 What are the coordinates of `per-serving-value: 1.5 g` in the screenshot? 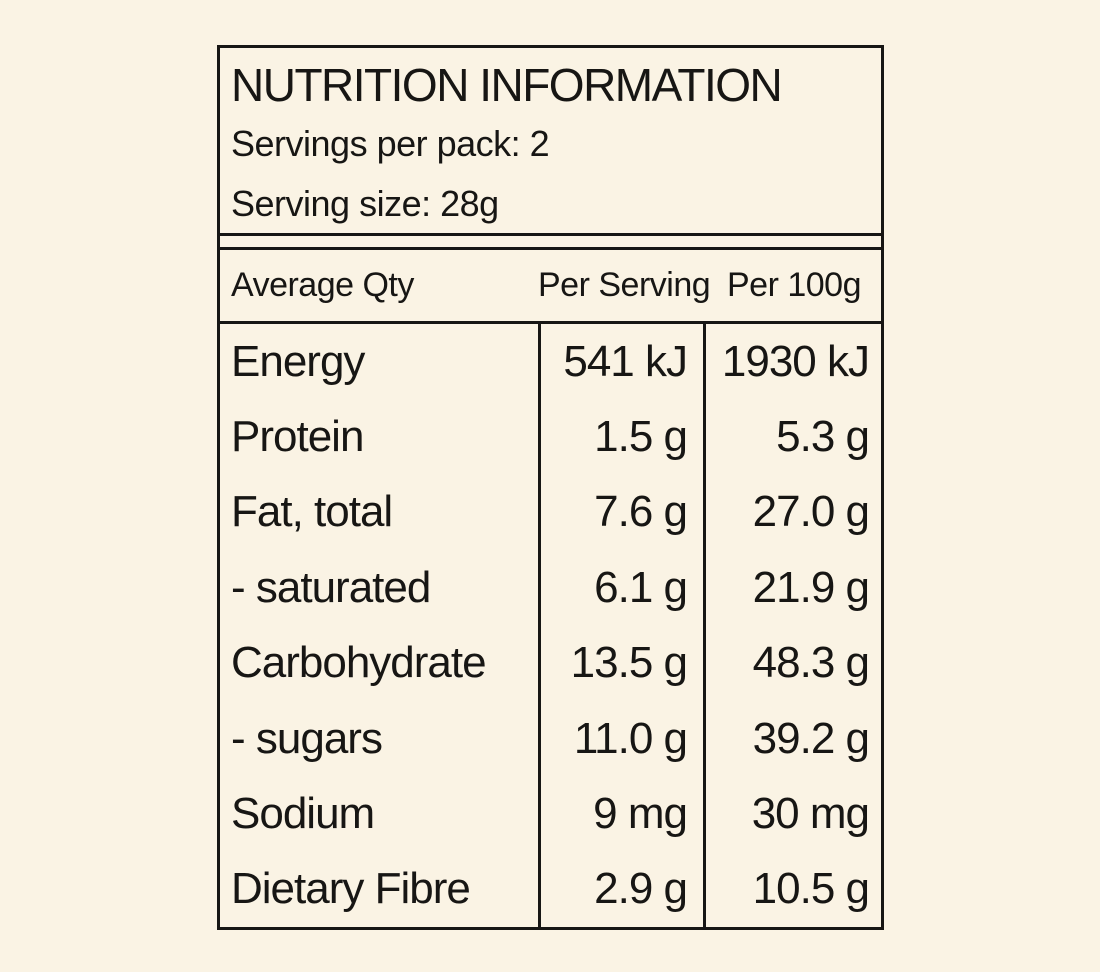 It's located at (620, 437).